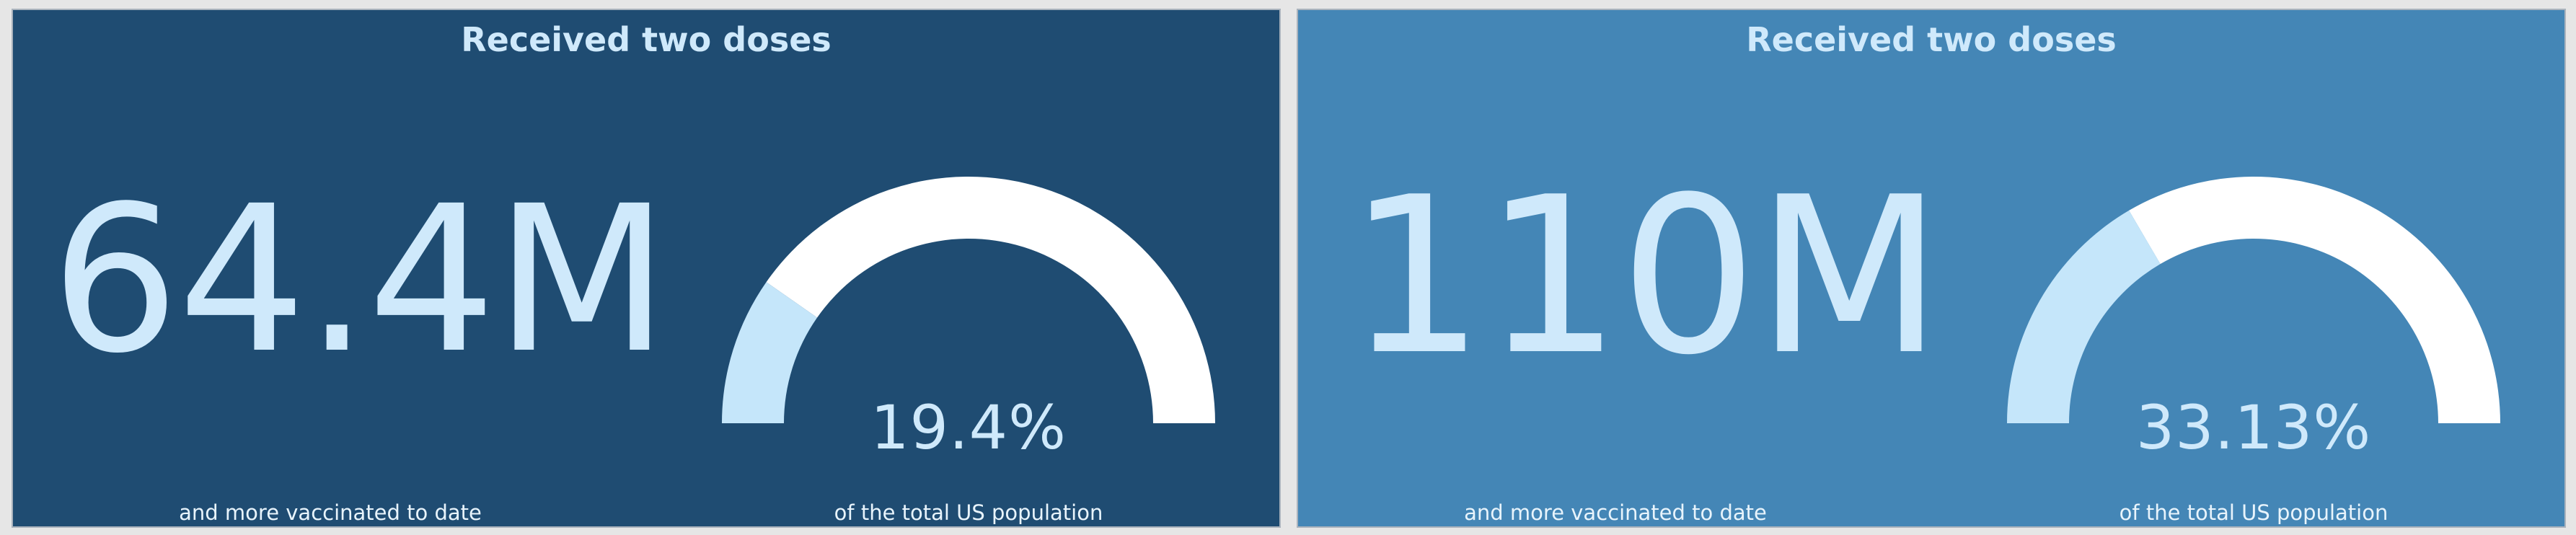  Describe the element at coordinates (968, 427) in the screenshot. I see `gauge-percent: 19.4%` at that location.